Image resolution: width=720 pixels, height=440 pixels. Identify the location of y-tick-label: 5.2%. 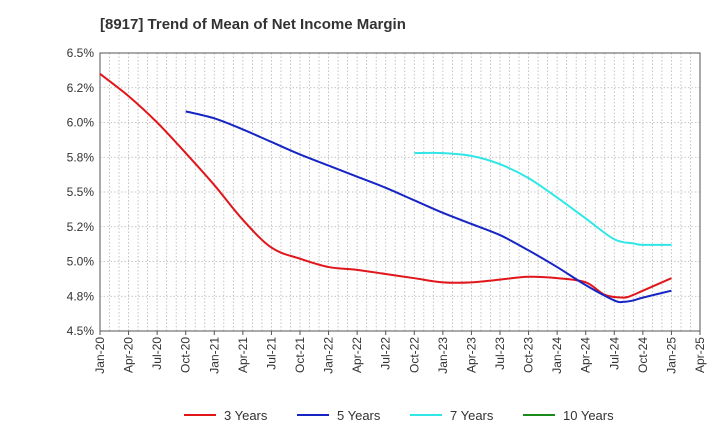
(81, 227).